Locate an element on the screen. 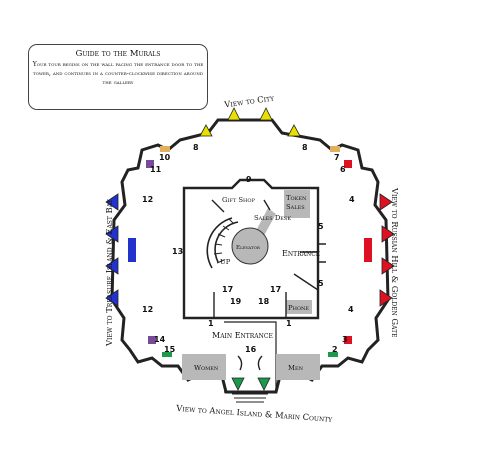 The image size is (500, 465). mural-number-7: 7 is located at coordinates (337, 157).